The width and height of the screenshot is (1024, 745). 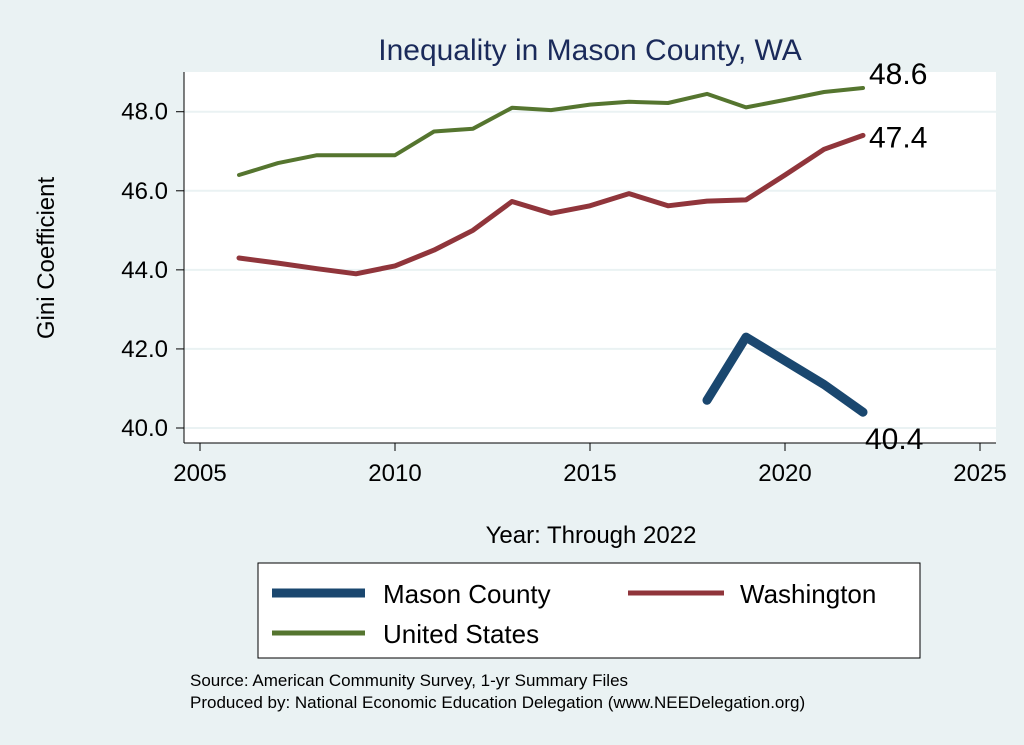 I want to click on end-label-washington: 47.4, so click(x=898, y=137).